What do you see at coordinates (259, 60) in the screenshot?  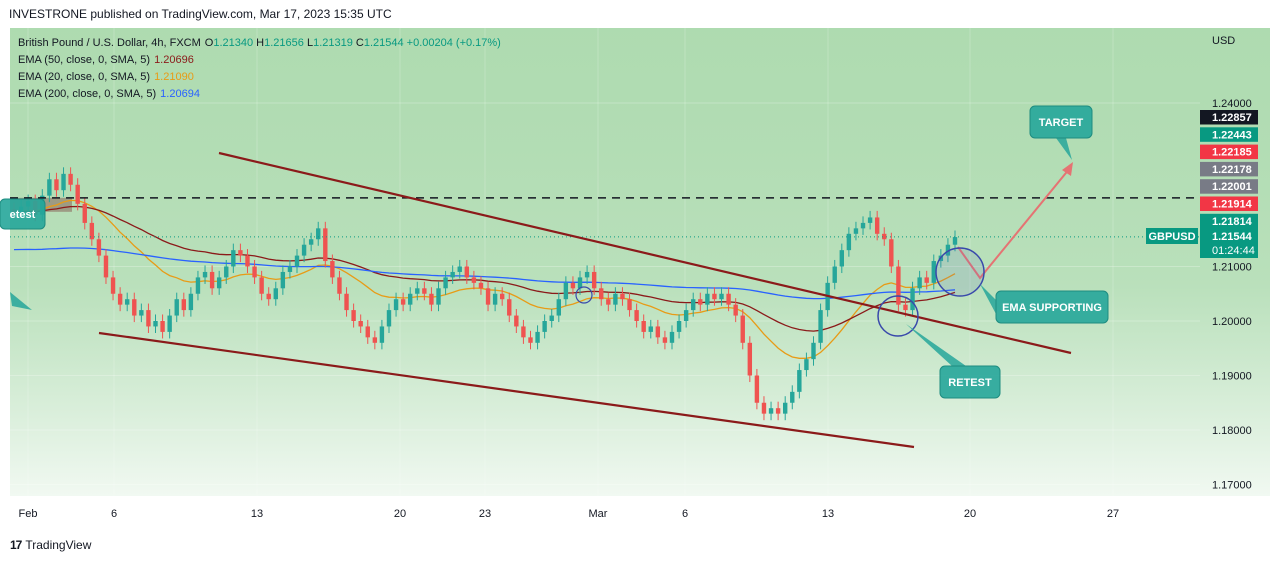 I see `indicator-row: EMA (50, close, 0, SMA, 5) 1.20696` at bounding box center [259, 60].